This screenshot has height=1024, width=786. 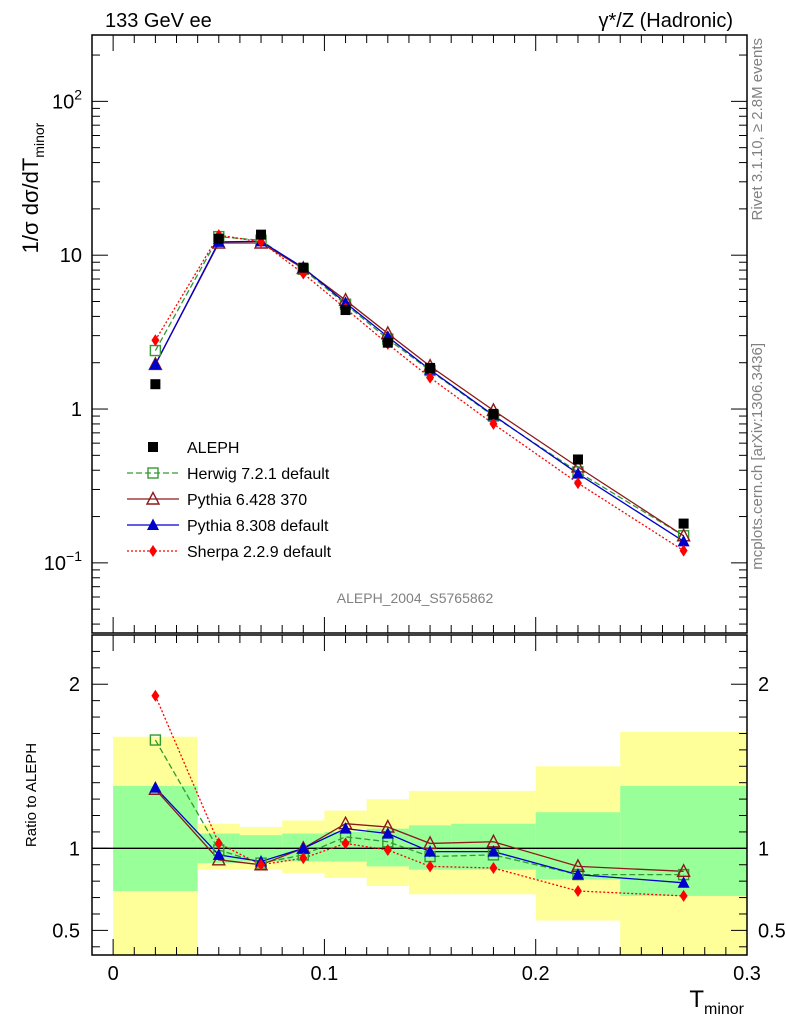 I want to click on ratio-y-tick-label-right: 1, so click(x=763, y=849).